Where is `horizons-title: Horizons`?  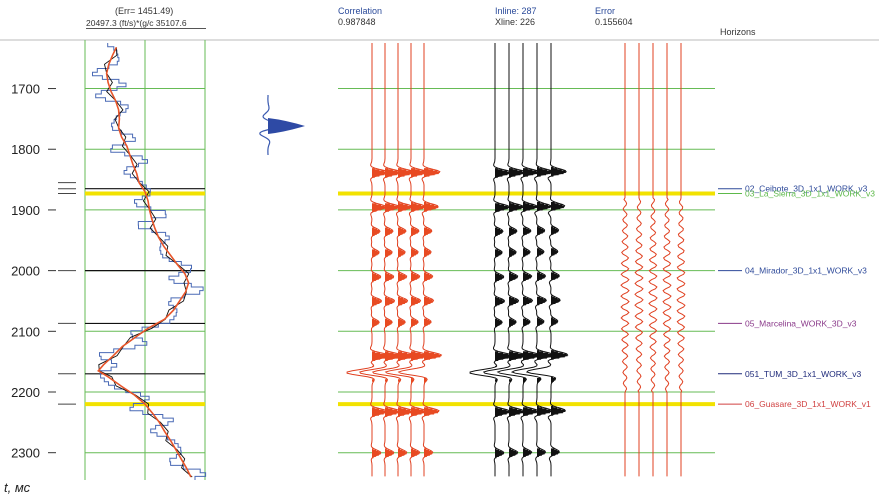 horizons-title: Horizons is located at coordinates (738, 32).